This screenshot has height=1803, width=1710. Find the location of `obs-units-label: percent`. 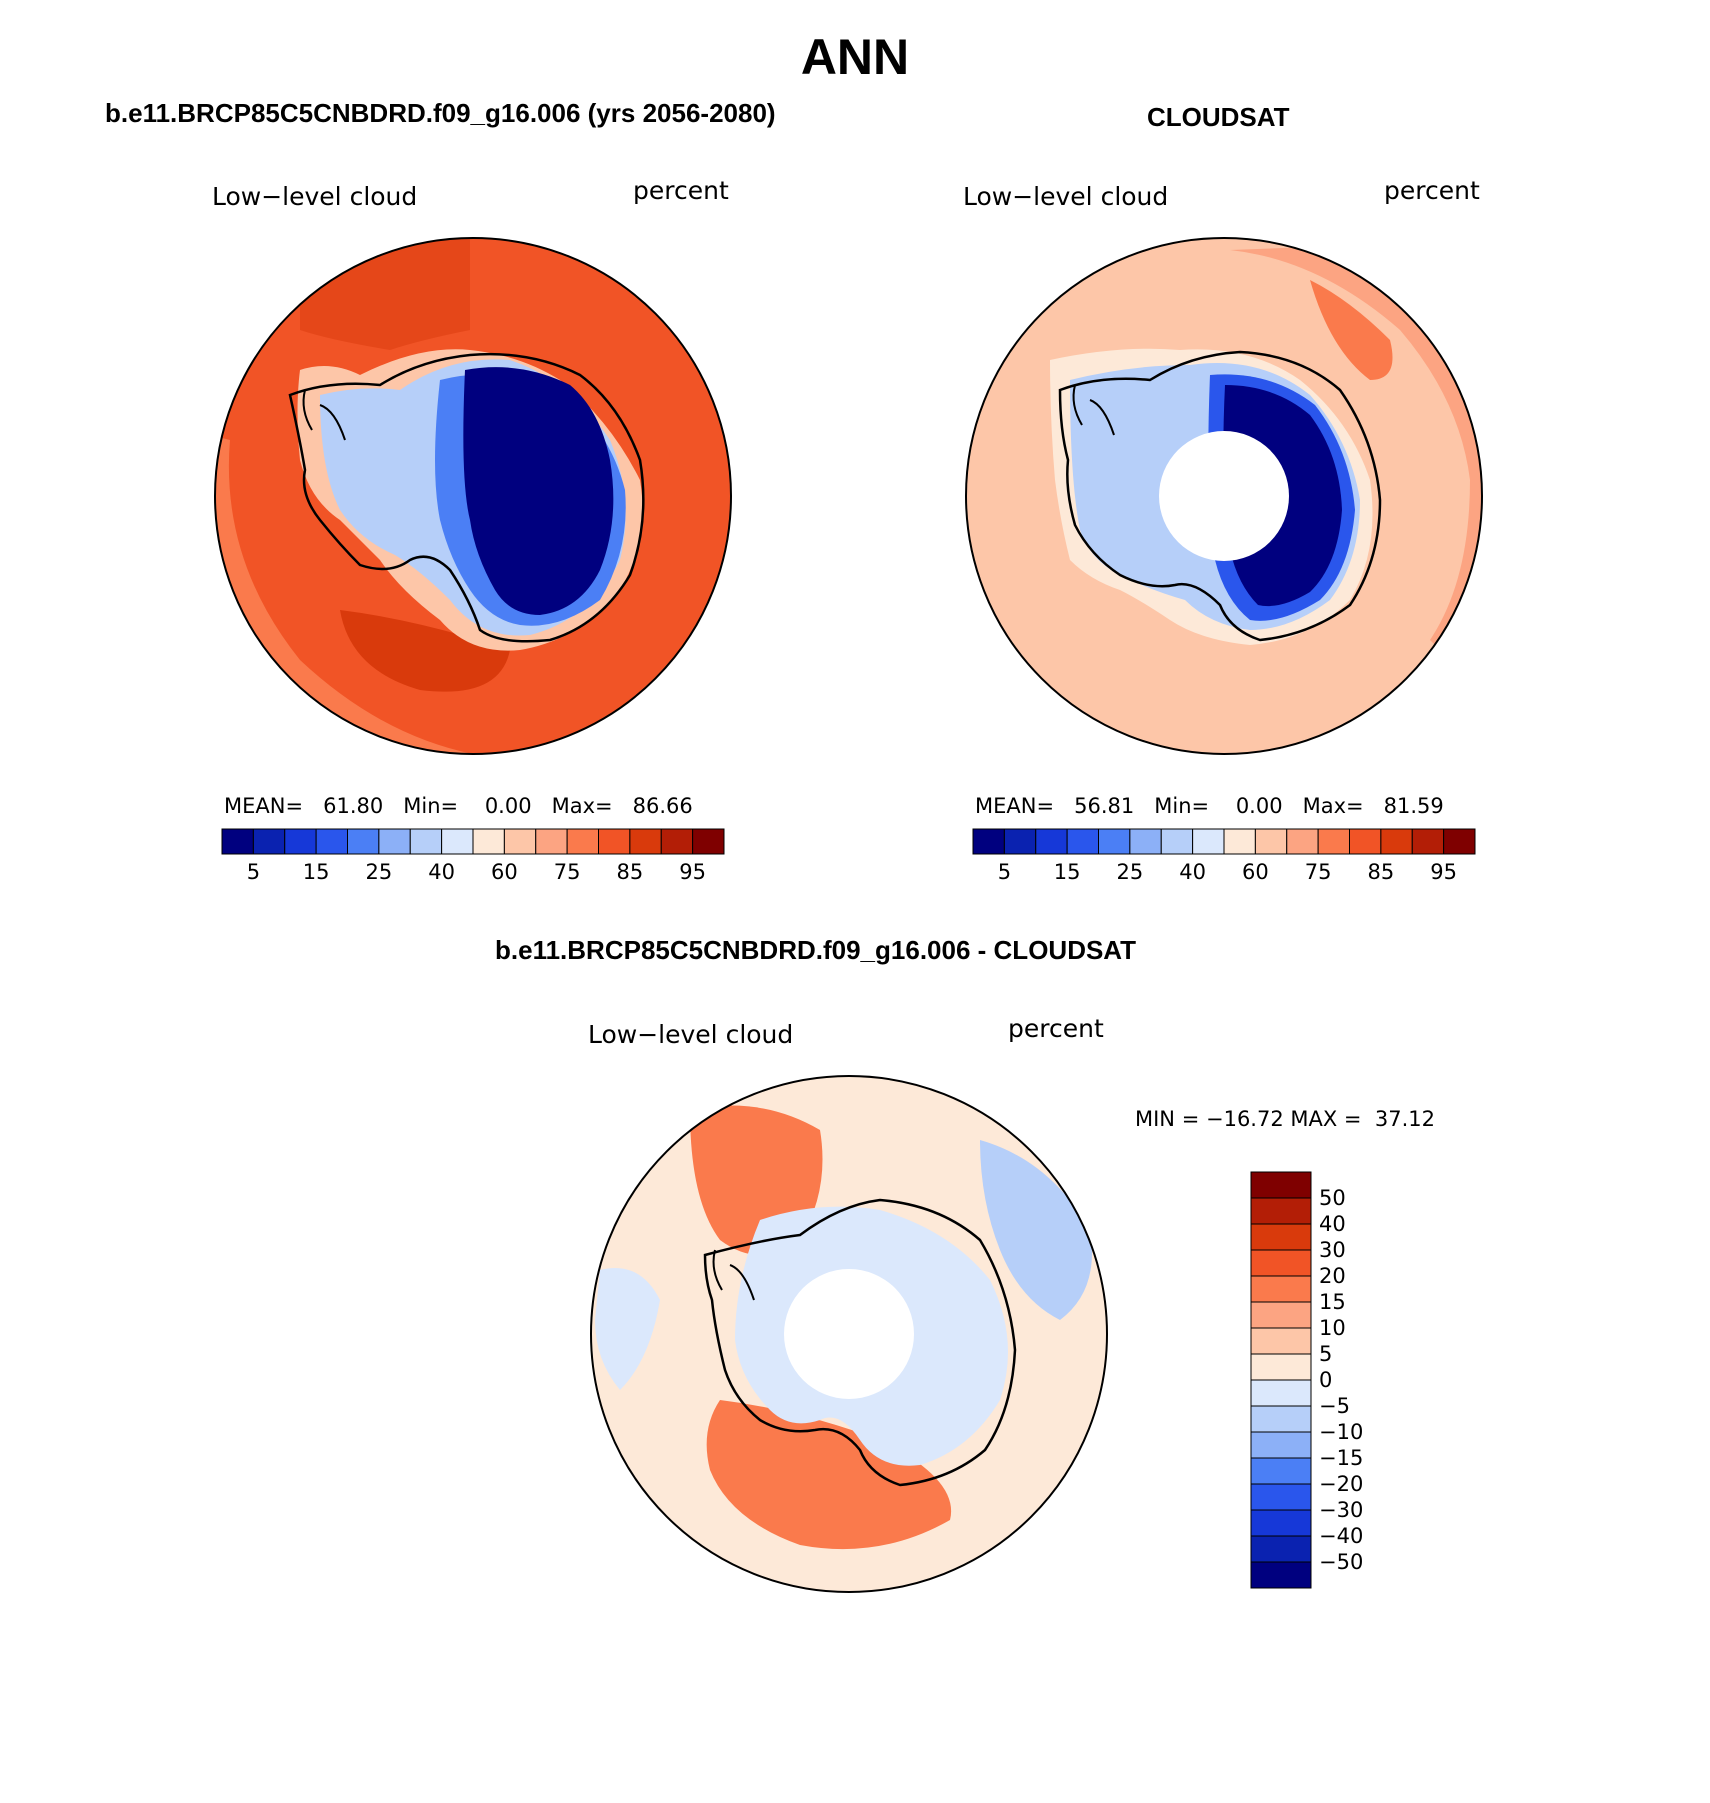

obs-units-label: percent is located at coordinates (1432, 190).